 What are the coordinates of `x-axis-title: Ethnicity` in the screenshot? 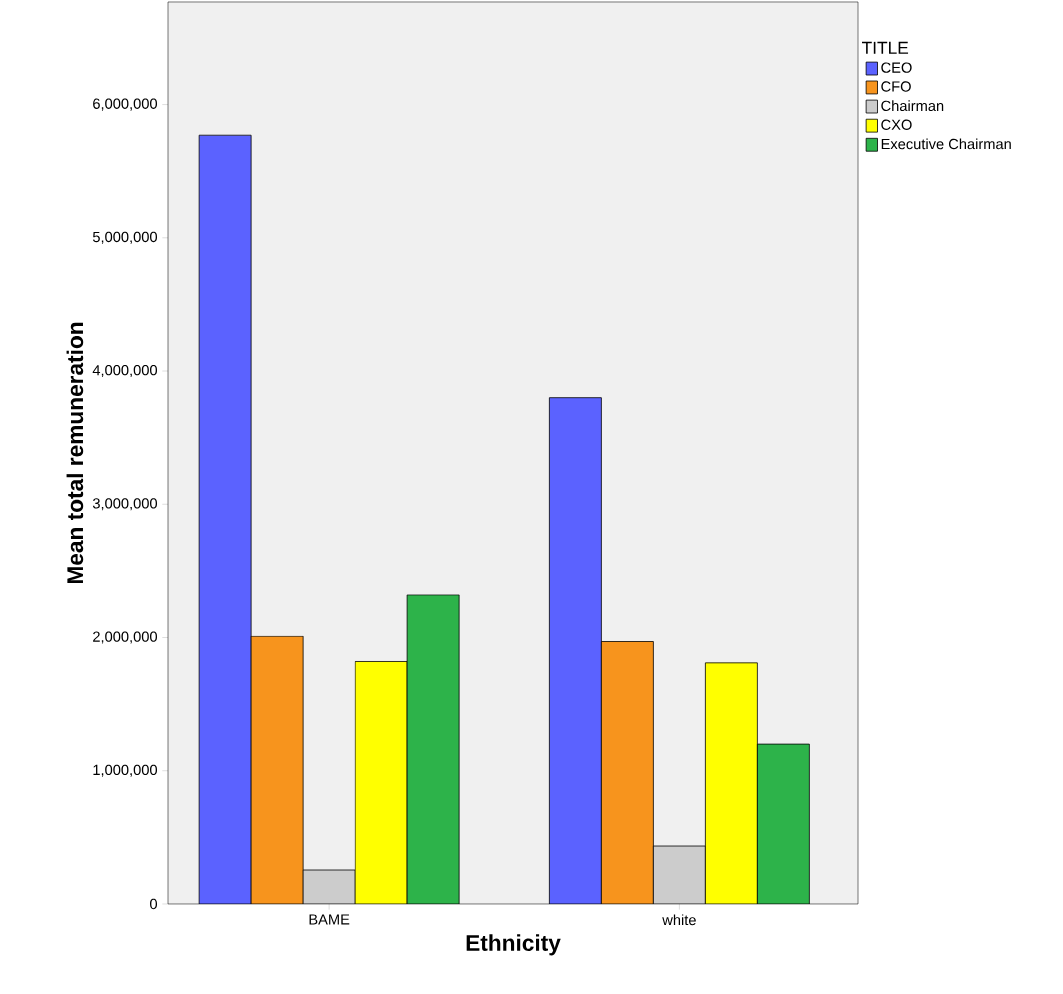 It's located at (513, 945).